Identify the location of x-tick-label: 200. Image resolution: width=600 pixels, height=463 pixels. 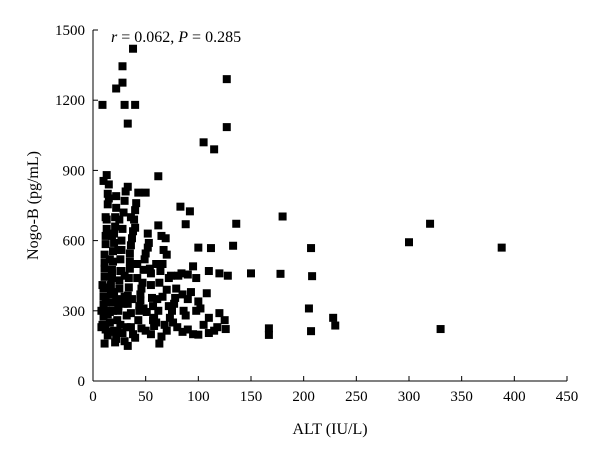
(303, 397).